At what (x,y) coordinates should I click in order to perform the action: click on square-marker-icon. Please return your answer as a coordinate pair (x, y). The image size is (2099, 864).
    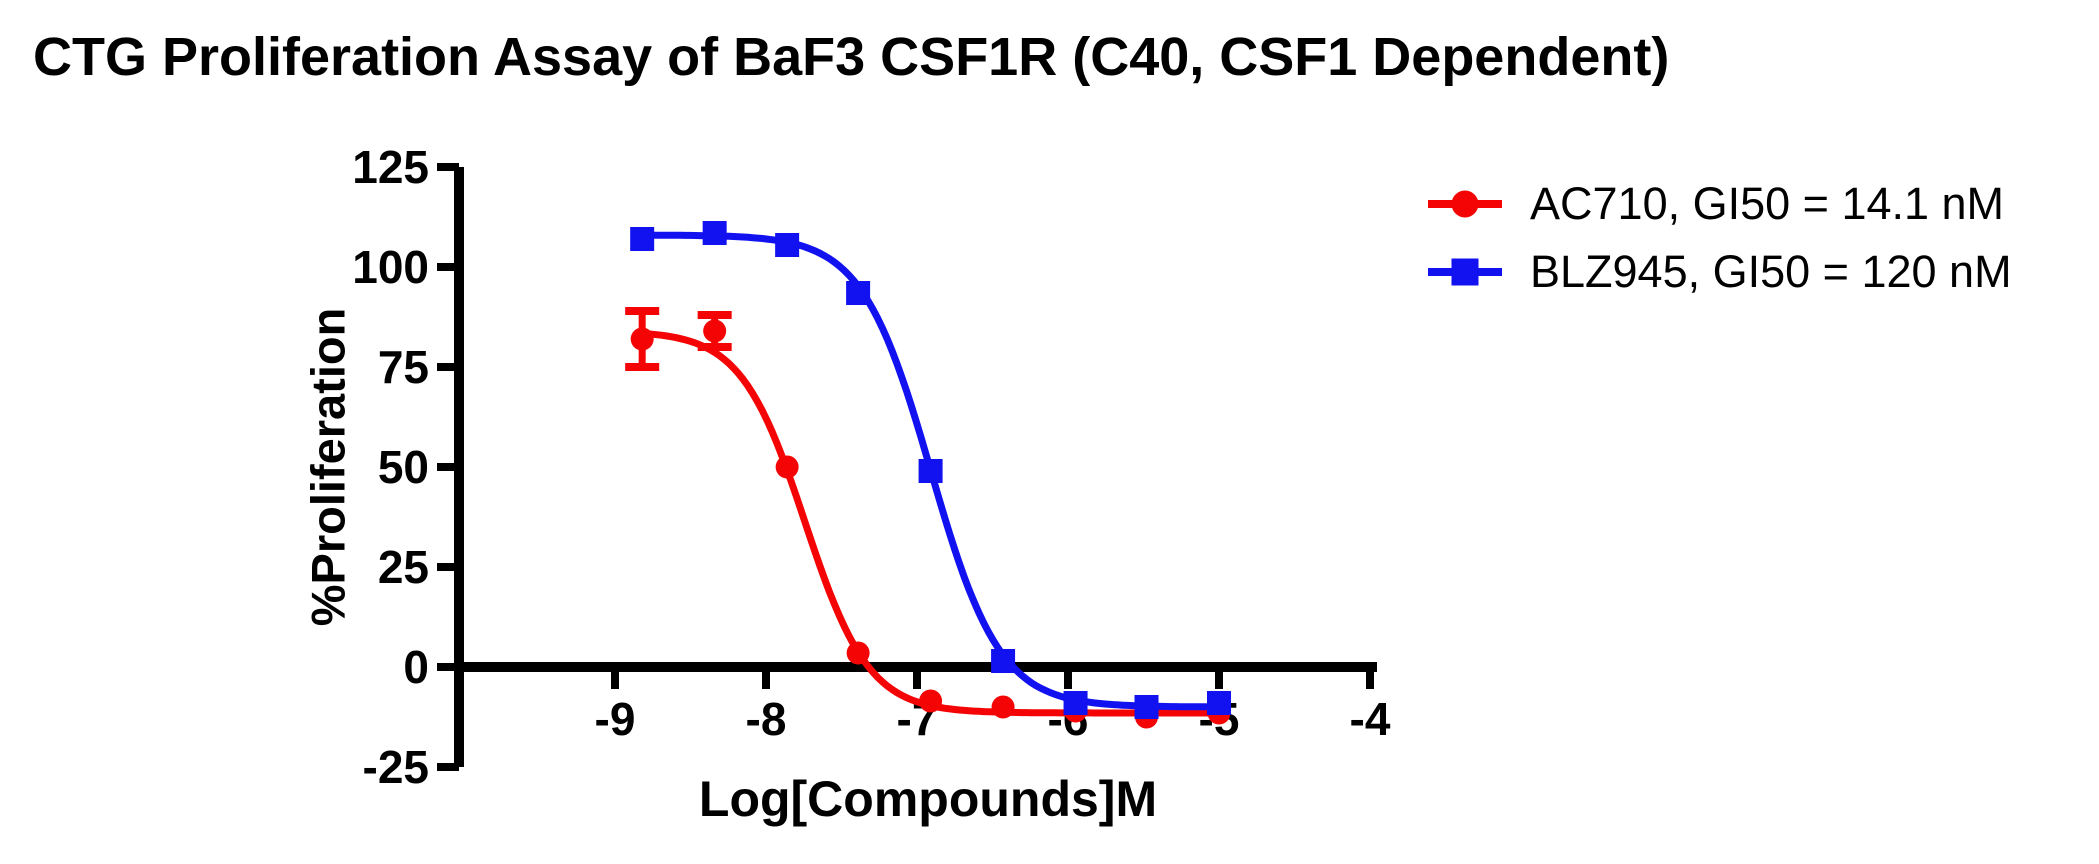
    Looking at the image, I should click on (1465, 272).